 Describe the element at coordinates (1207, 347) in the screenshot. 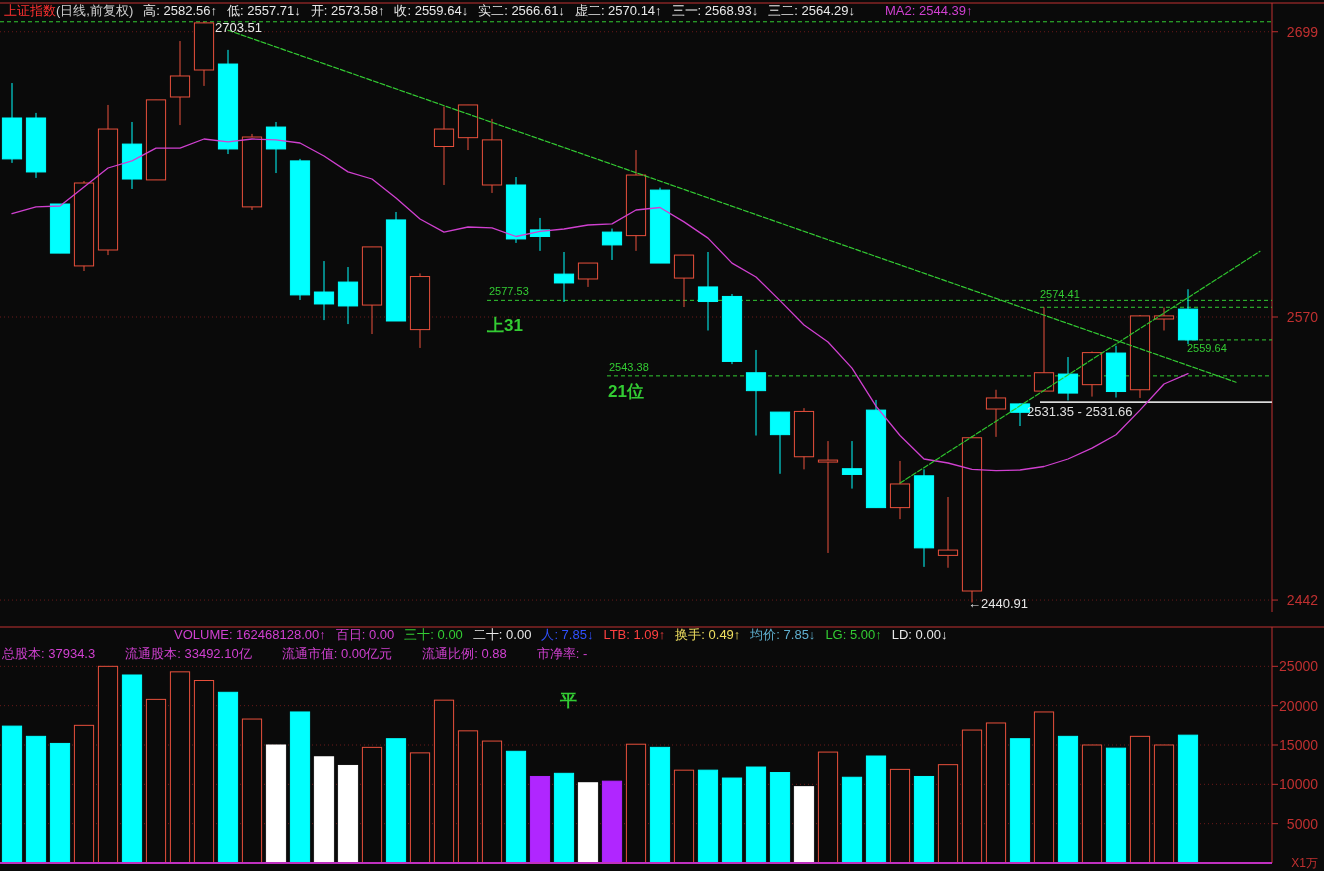

I see `ref-line-label: 2559.64` at that location.